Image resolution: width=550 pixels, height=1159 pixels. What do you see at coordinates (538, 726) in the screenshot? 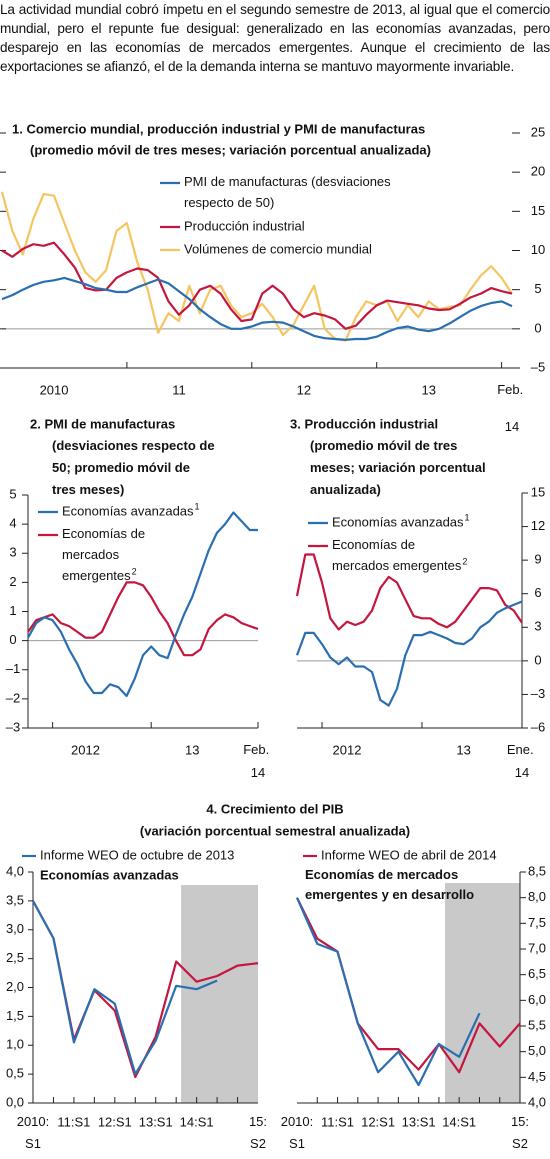
I see `y-tick-label: –6` at bounding box center [538, 726].